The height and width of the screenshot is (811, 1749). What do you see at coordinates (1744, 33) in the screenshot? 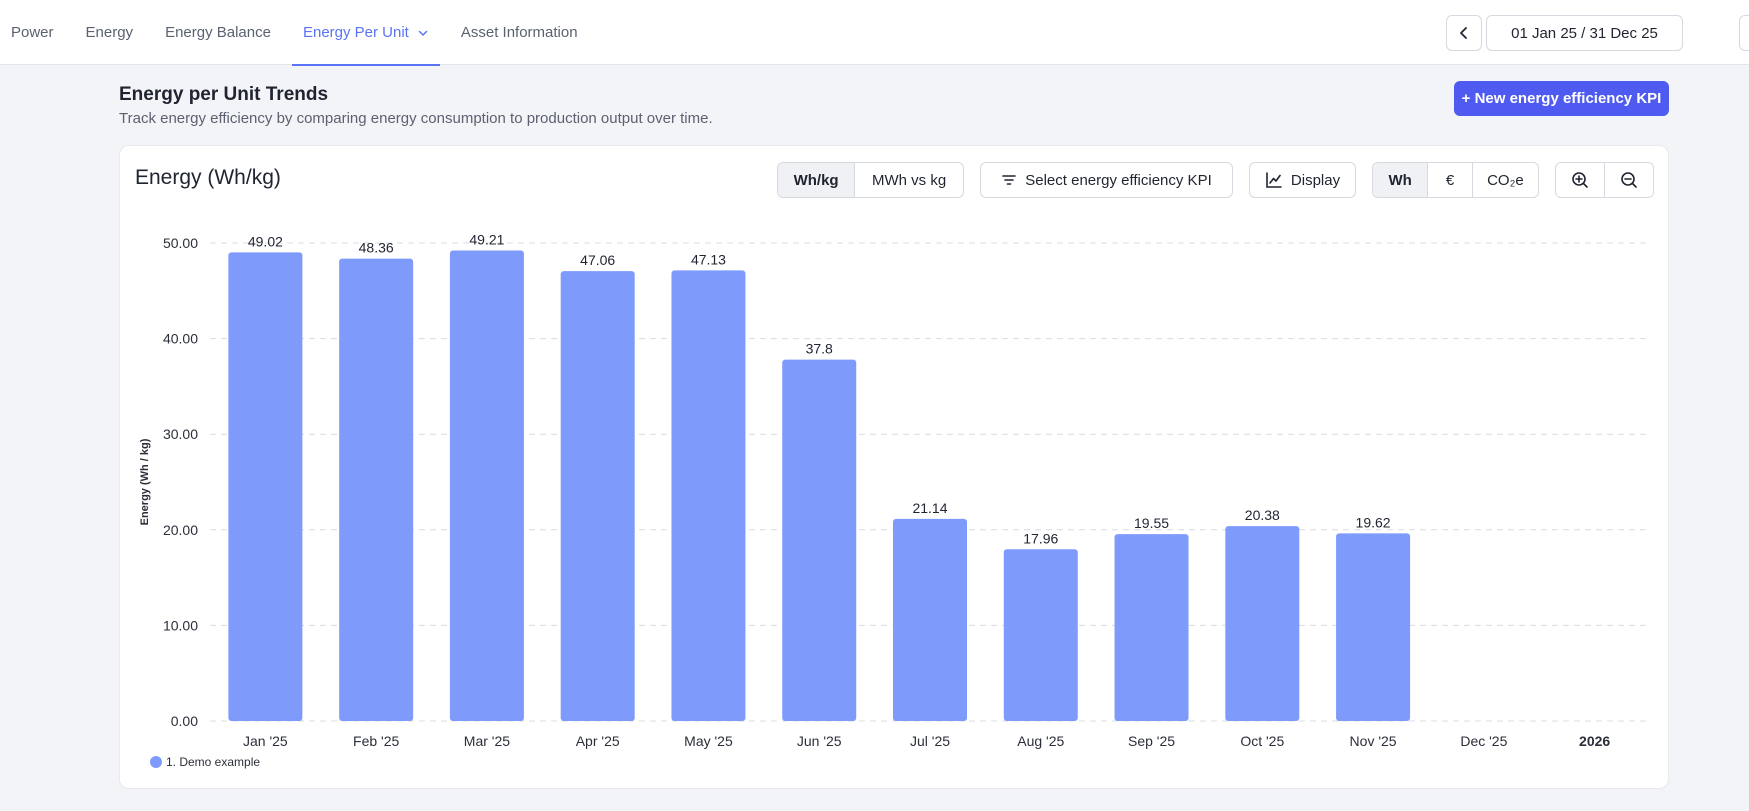
I see `date-next-button` at bounding box center [1744, 33].